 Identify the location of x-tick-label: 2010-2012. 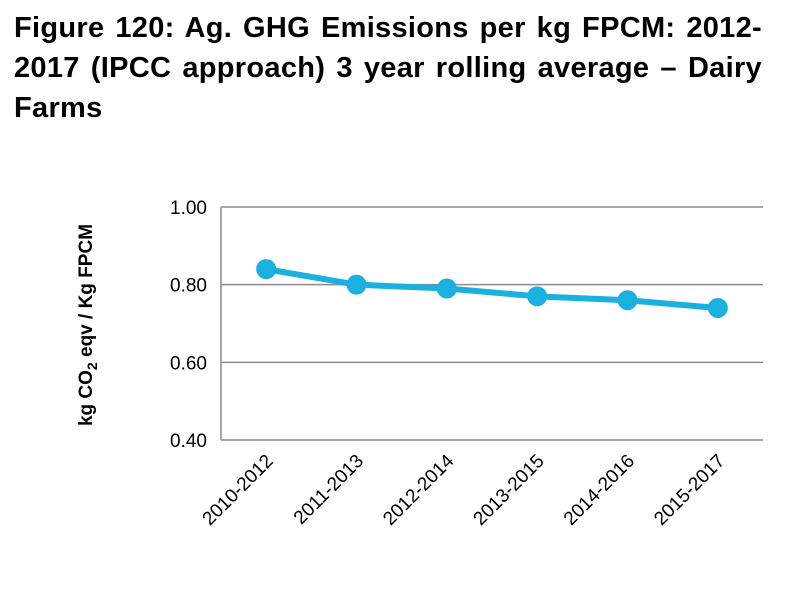
(238, 490).